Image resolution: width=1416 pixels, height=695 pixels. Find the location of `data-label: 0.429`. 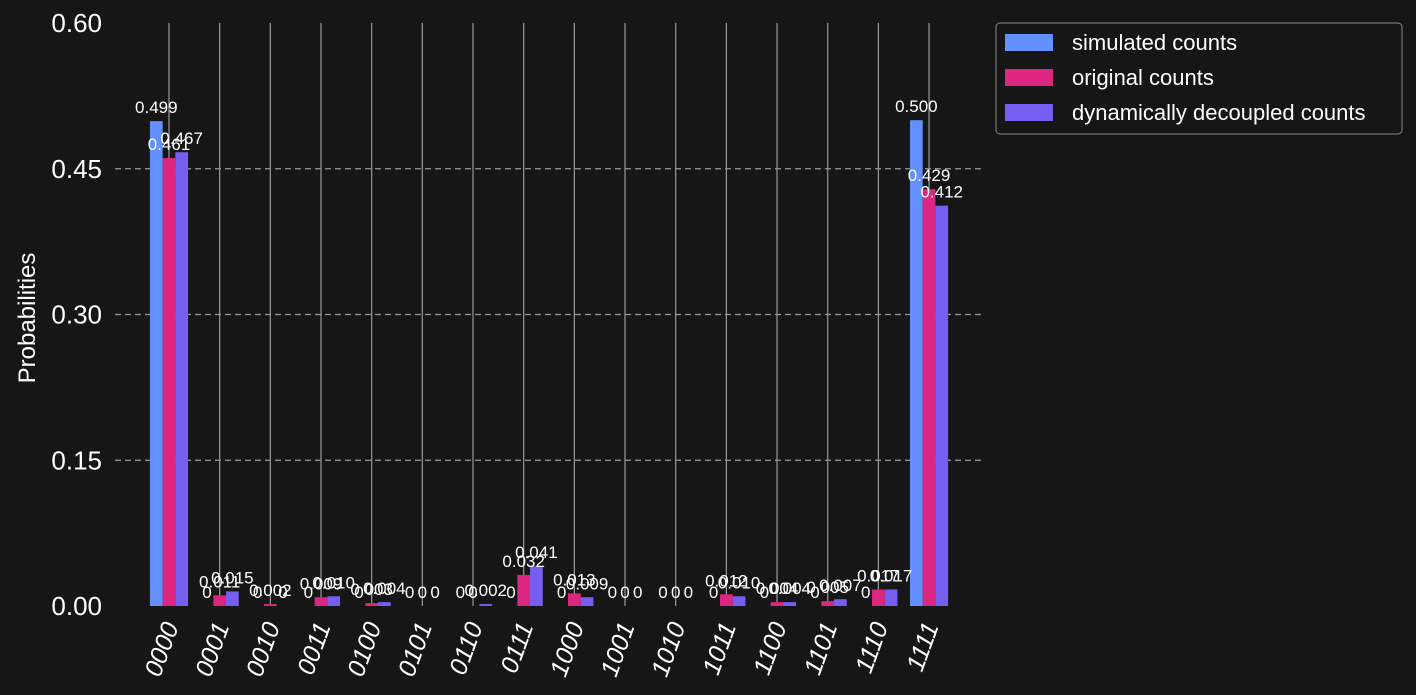

data-label: 0.429 is located at coordinates (929, 175).